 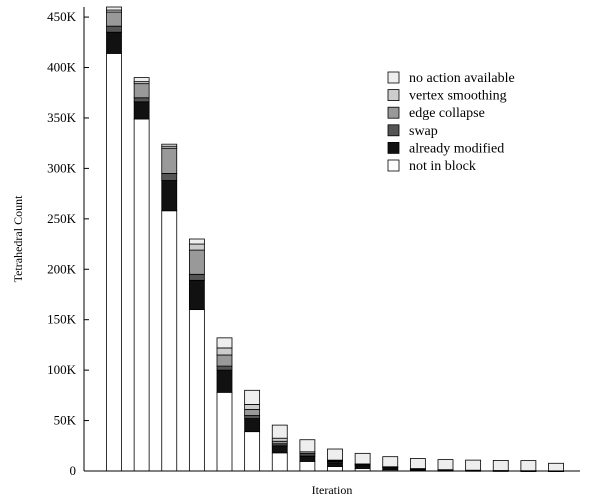 What do you see at coordinates (62, 319) in the screenshot?
I see `y-tick-label: 150K` at bounding box center [62, 319].